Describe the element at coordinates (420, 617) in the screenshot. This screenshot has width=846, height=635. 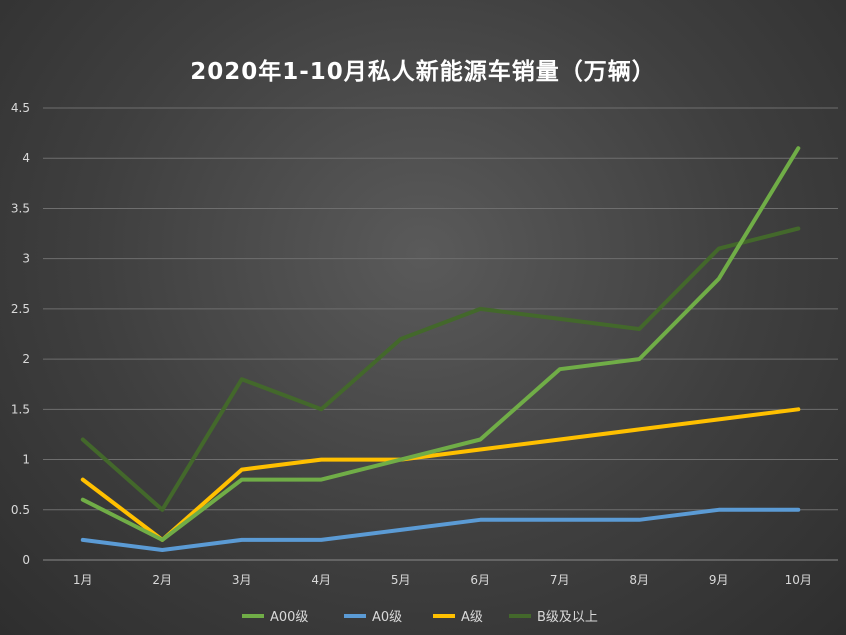
I see `legend: A00级 A0级 A级 B级及以上` at that location.